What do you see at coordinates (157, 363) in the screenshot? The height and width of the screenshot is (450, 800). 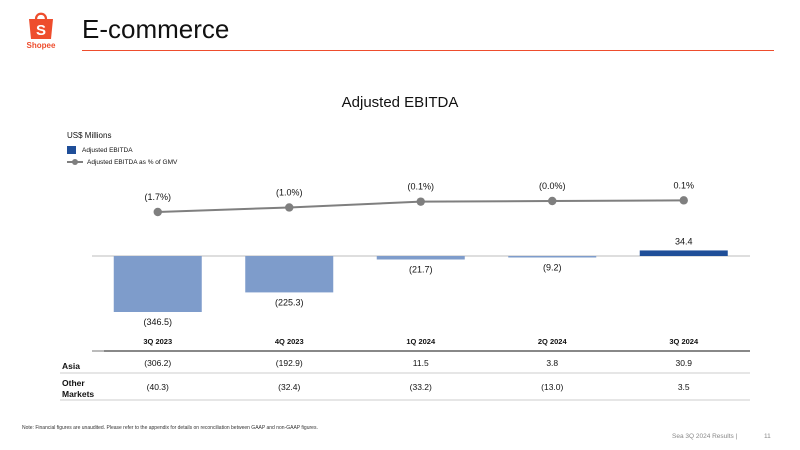 I see `table-cell-0-0: (306.2)` at bounding box center [157, 363].